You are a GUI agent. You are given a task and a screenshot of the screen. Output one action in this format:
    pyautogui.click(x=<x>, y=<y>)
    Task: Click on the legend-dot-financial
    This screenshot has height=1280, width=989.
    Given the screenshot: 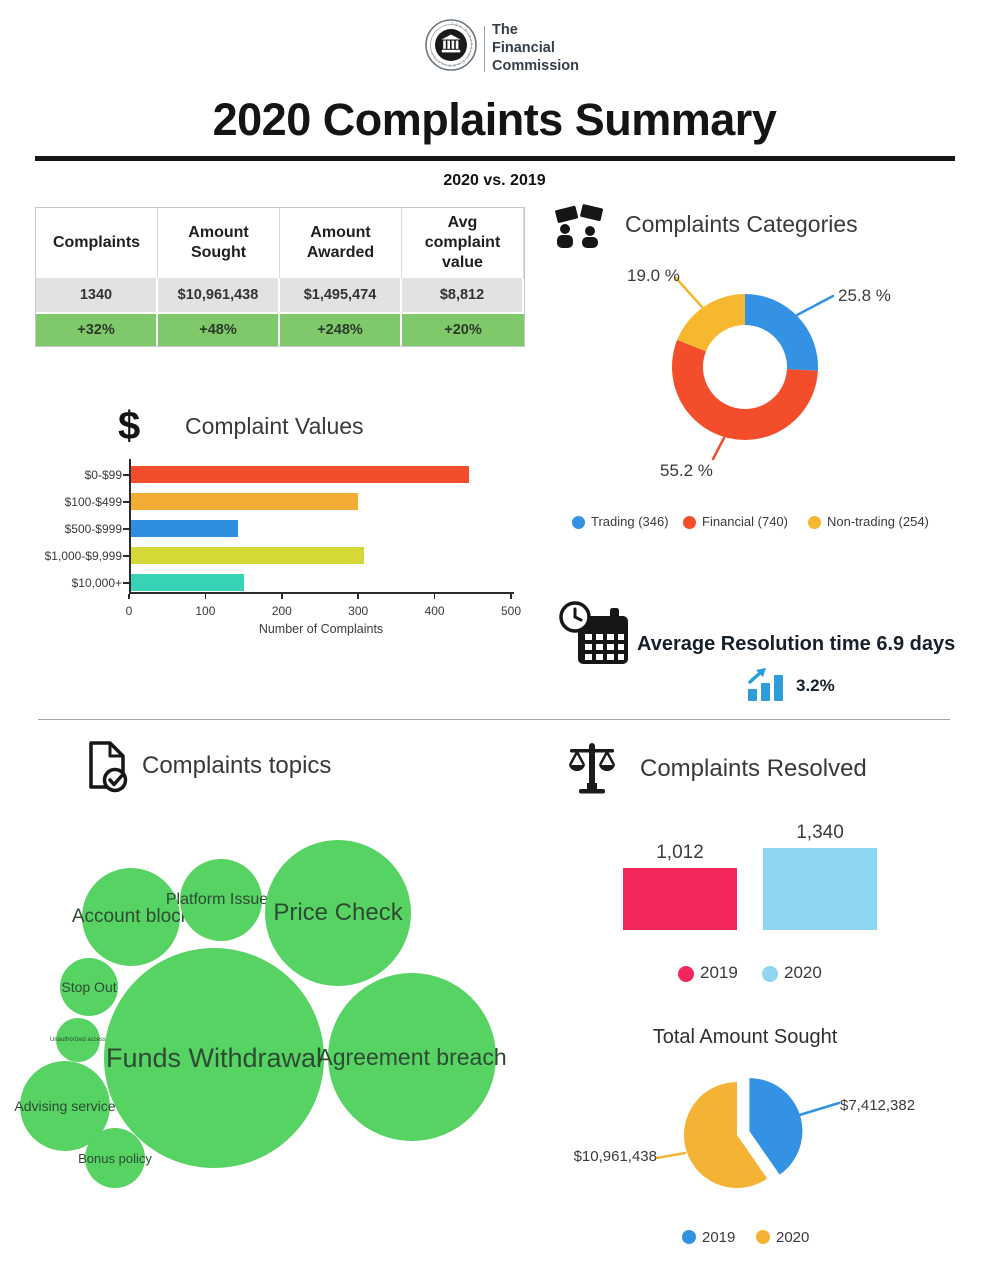 What is the action you would take?
    pyautogui.click(x=689, y=522)
    